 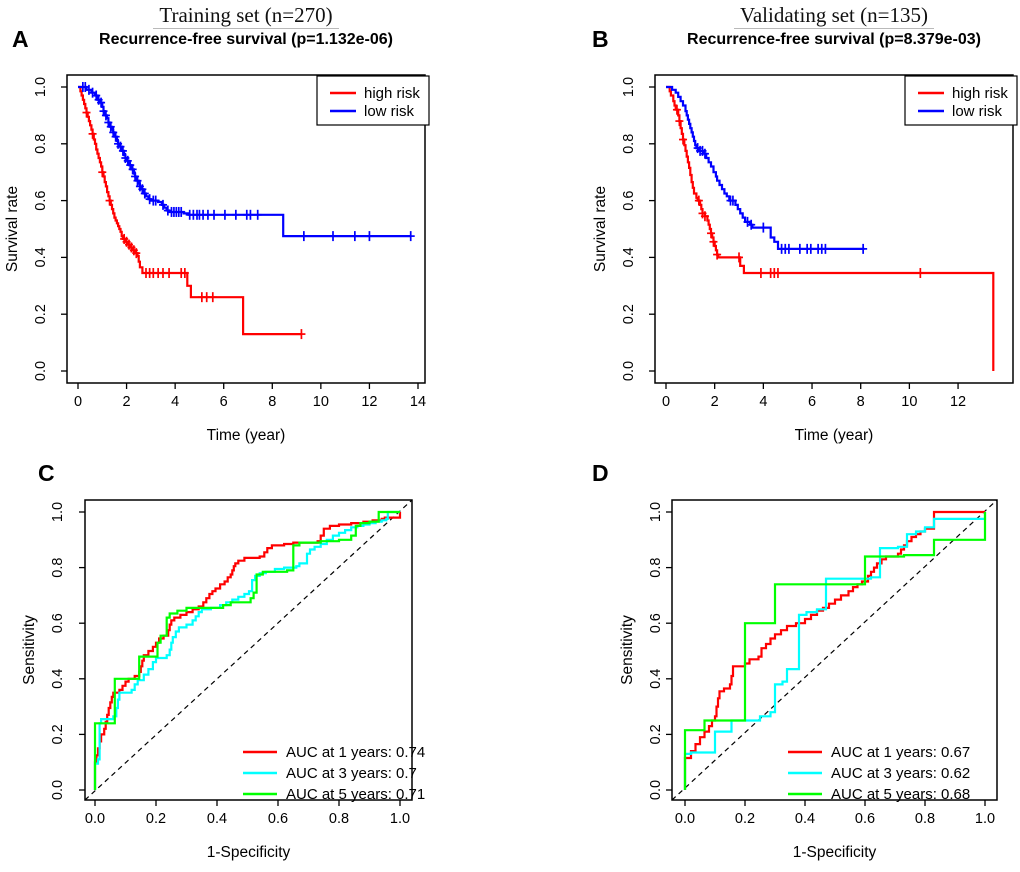 What do you see at coordinates (834, 39) in the screenshot?
I see `panel-b-title: Recurrence-free survival (p=8.379e-03)` at bounding box center [834, 39].